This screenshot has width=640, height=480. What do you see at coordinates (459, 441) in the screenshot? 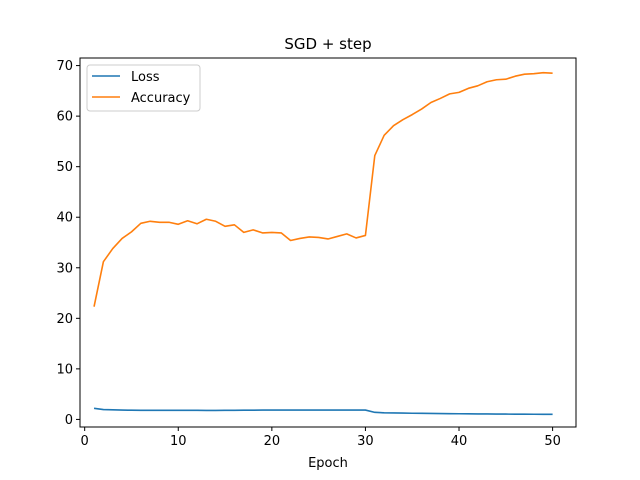
I see `x-tick-label: 40` at bounding box center [459, 441].